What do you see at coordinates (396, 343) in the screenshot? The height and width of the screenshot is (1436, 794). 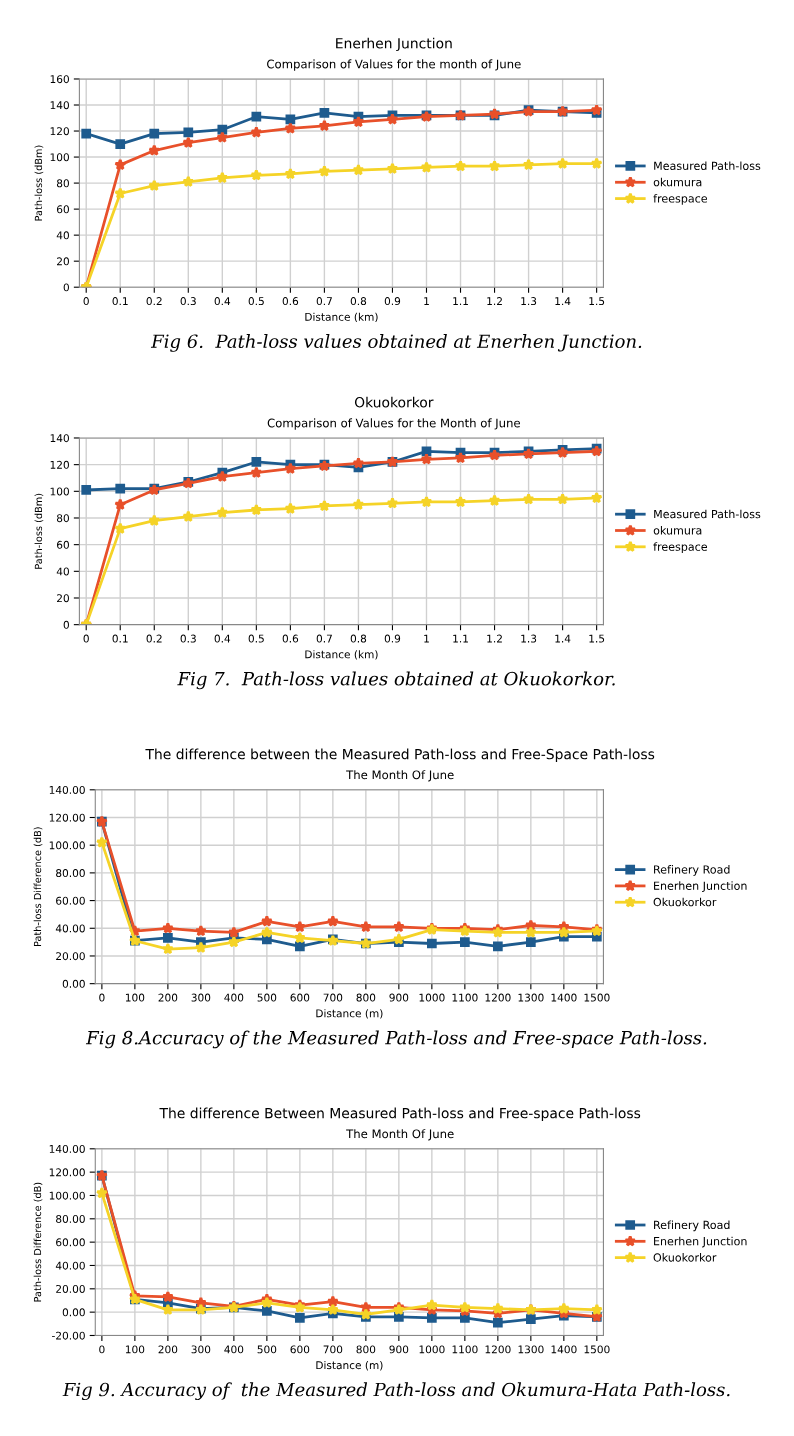 I see `caption: Fig 6. Path-loss values obtained at Enerhen Junction.` at bounding box center [396, 343].